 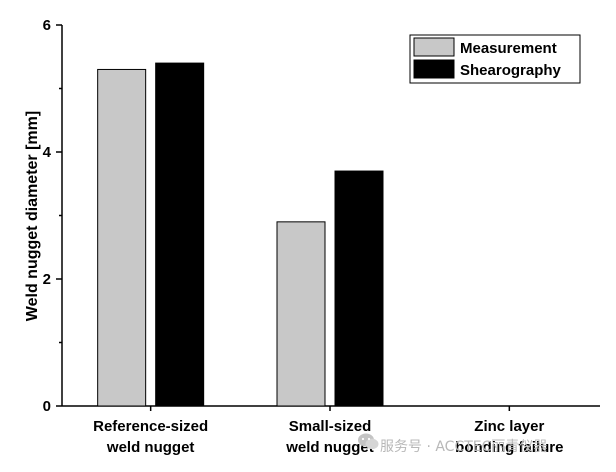 What do you see at coordinates (368, 441) in the screenshot?
I see `wechat-icon` at bounding box center [368, 441].